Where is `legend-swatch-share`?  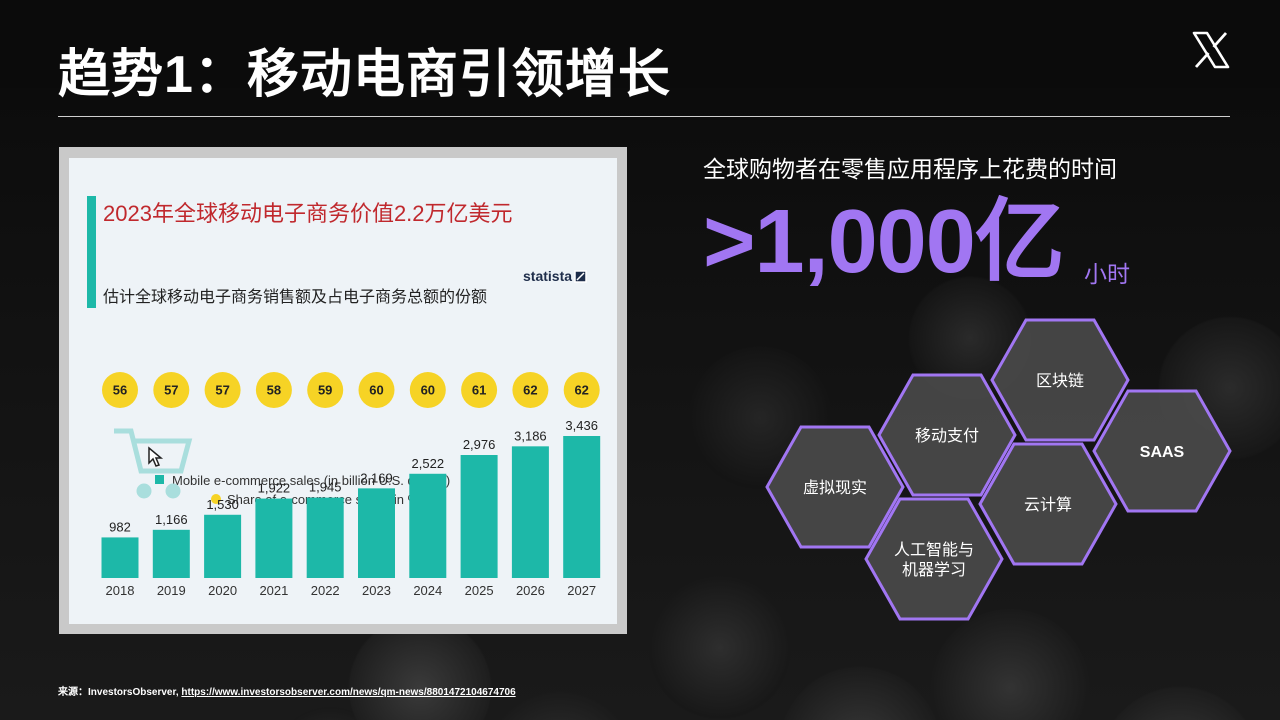 legend-swatch-share is located at coordinates (216, 499).